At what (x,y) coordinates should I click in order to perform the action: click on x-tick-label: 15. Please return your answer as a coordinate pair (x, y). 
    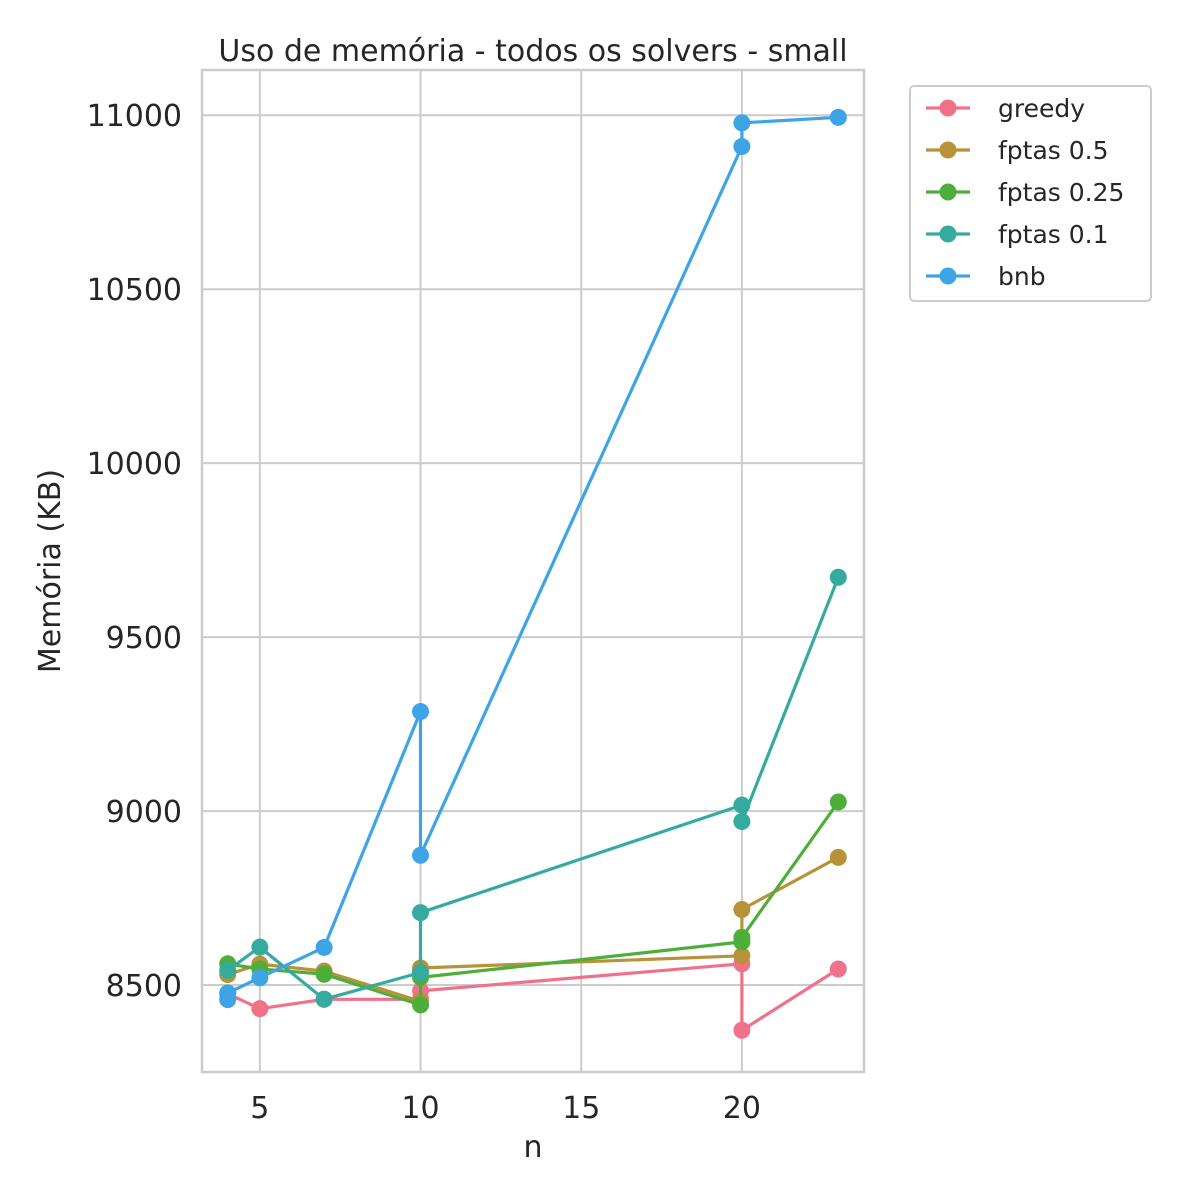
    Looking at the image, I should click on (581, 1108).